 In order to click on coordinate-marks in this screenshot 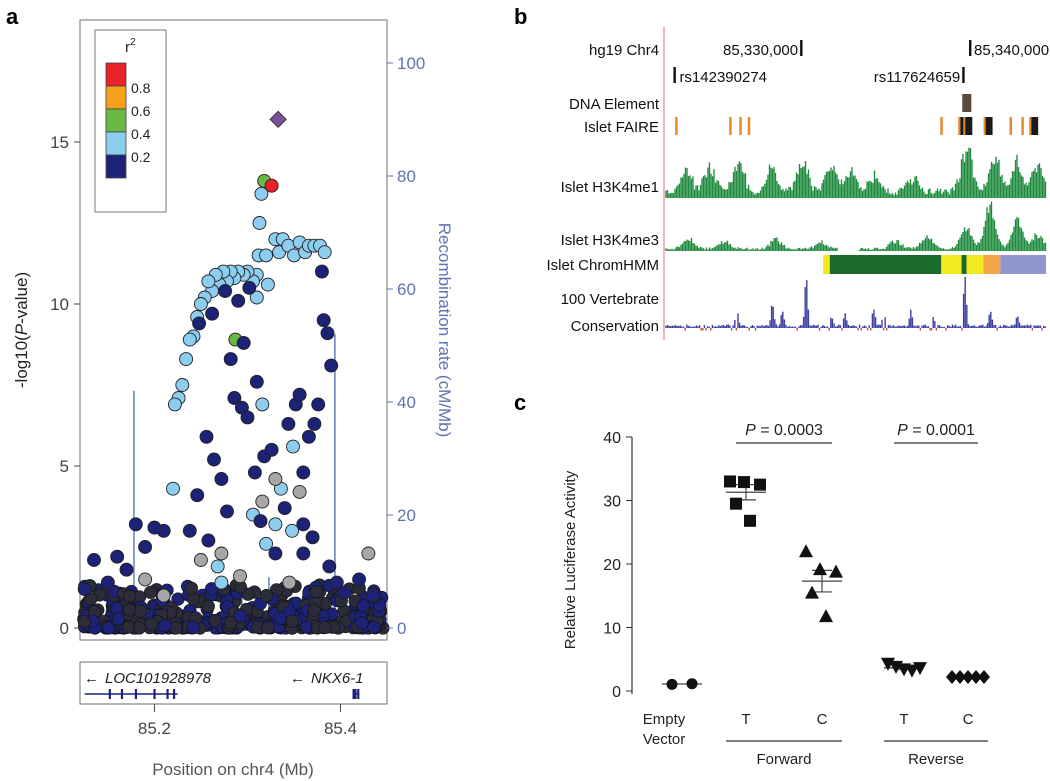, I will do `click(822, 61)`.